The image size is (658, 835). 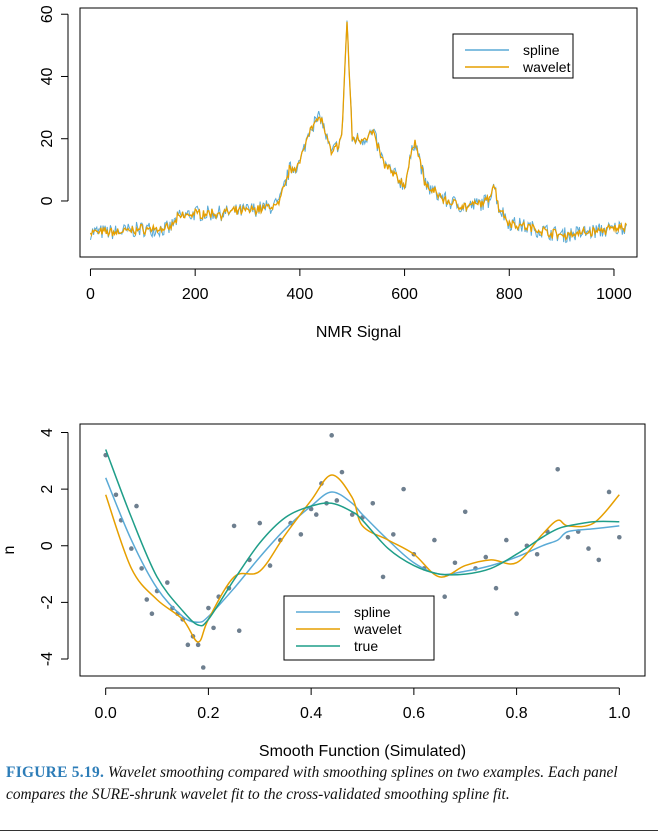 What do you see at coordinates (414, 713) in the screenshot?
I see `x-tick-label: 0.6` at bounding box center [414, 713].